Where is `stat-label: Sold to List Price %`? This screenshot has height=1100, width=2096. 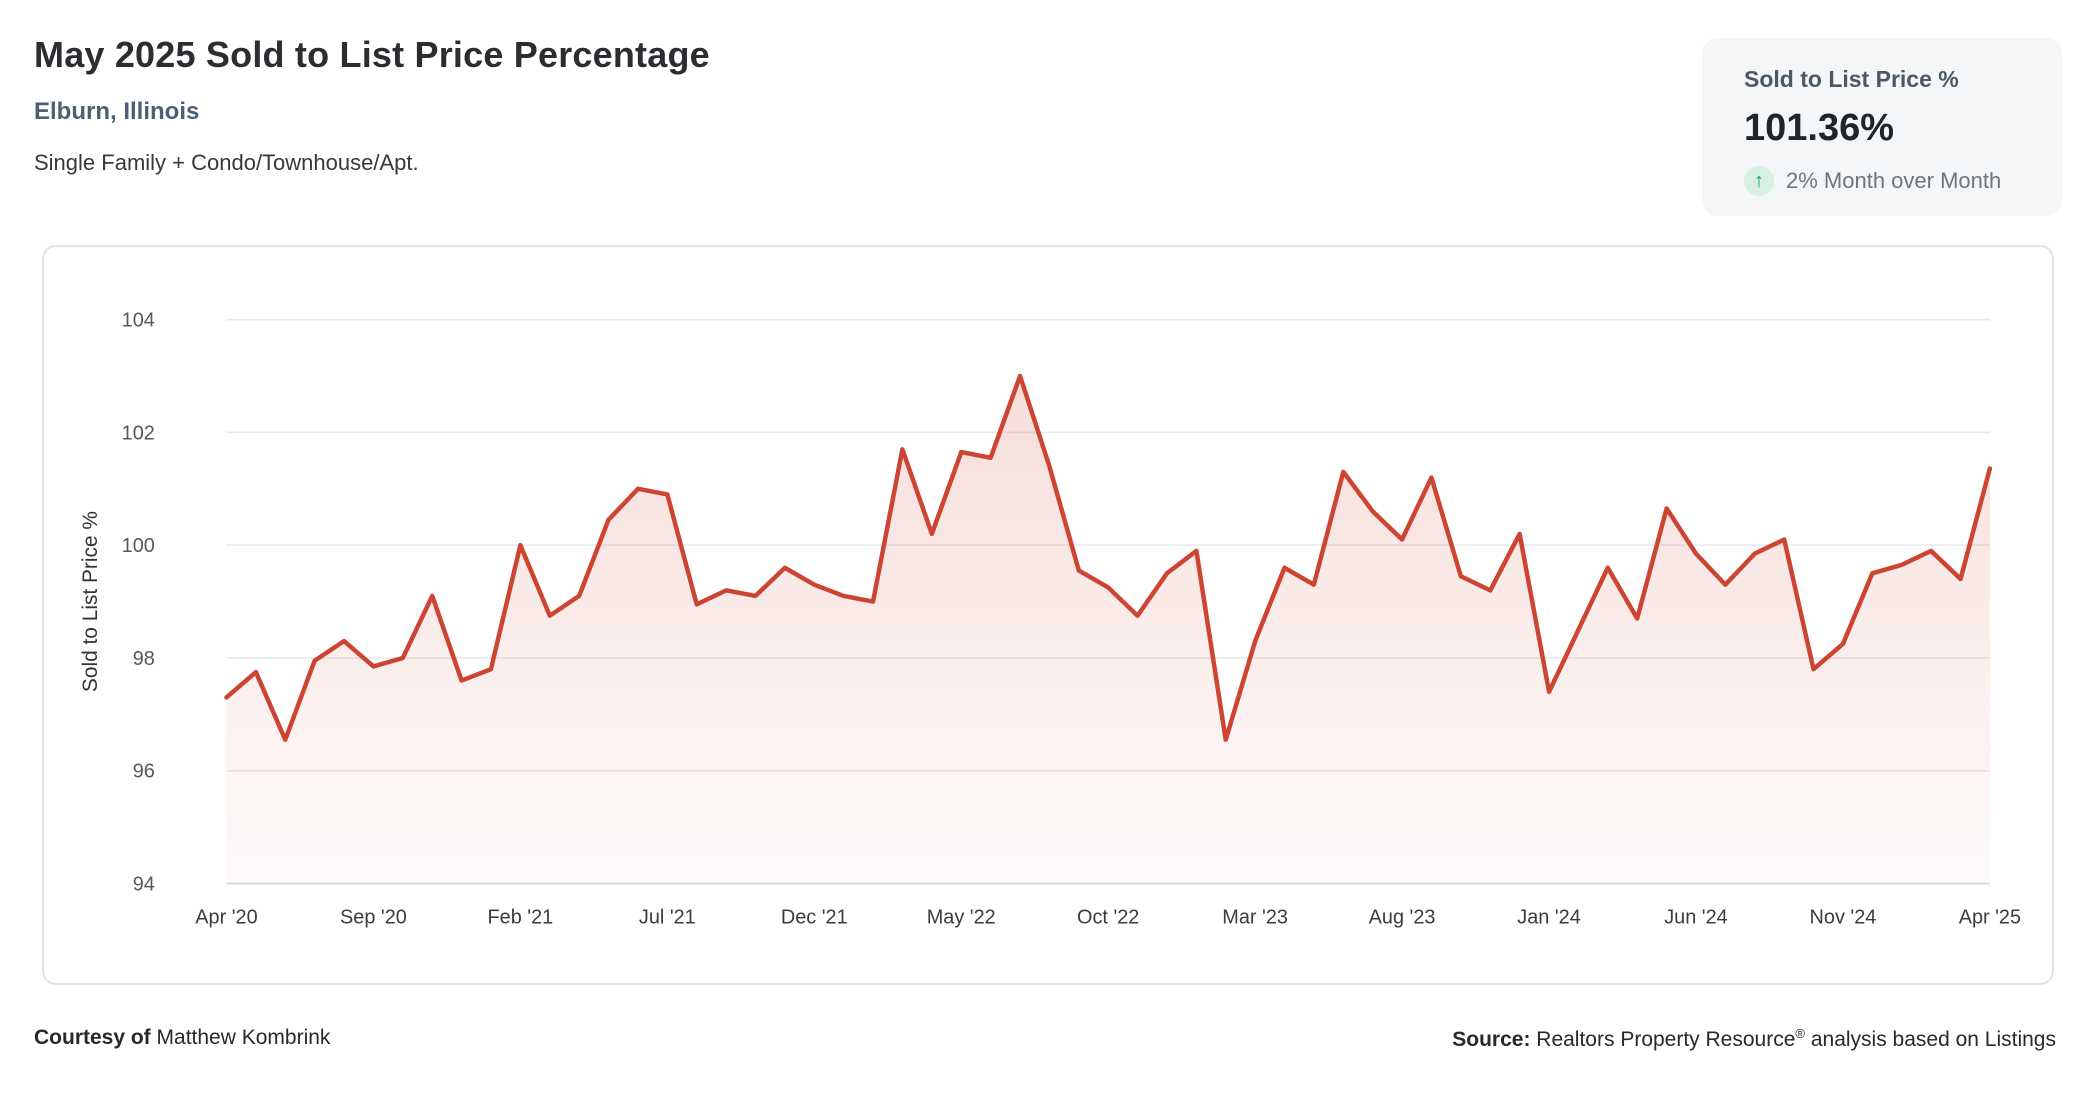
stat-label: Sold to List Price % is located at coordinates (1851, 79).